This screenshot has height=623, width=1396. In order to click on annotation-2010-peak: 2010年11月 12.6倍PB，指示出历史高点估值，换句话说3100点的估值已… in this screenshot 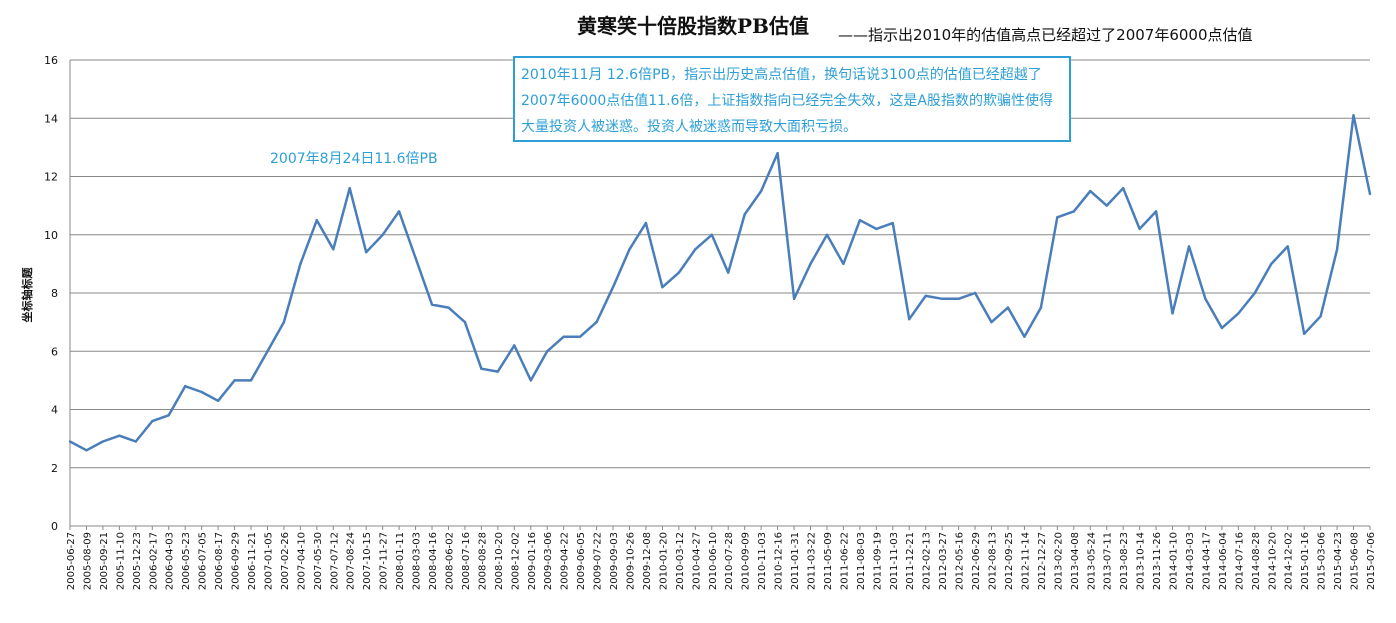, I will do `click(792, 99)`.